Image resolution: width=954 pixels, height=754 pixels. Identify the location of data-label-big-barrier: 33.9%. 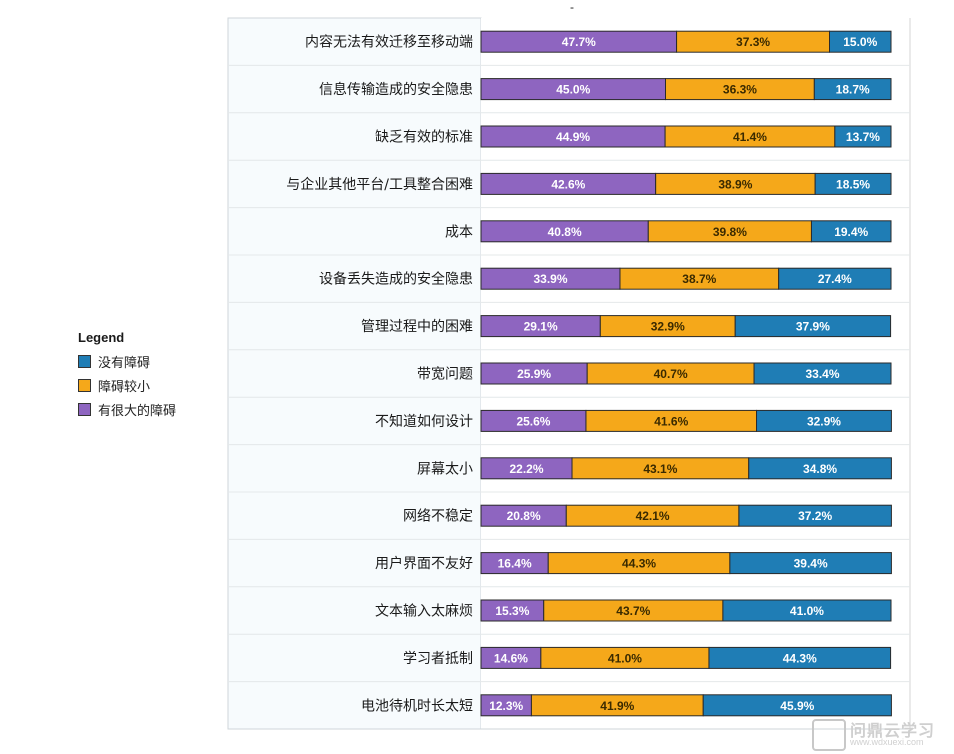
(550, 279).